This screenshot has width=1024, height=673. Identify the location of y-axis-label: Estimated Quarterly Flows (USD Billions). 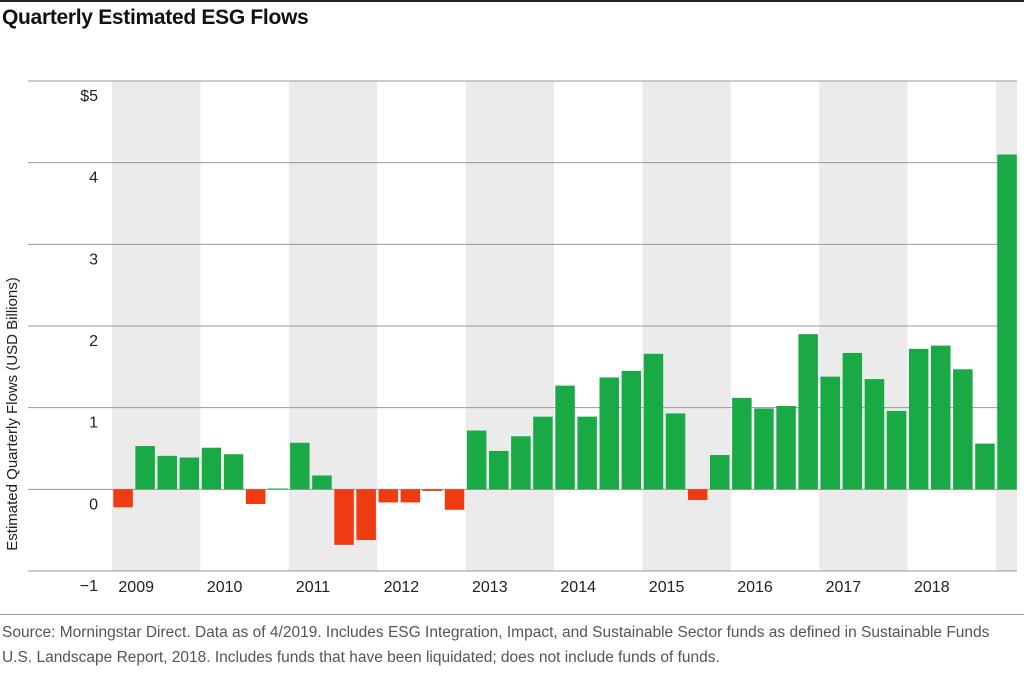
(12, 413).